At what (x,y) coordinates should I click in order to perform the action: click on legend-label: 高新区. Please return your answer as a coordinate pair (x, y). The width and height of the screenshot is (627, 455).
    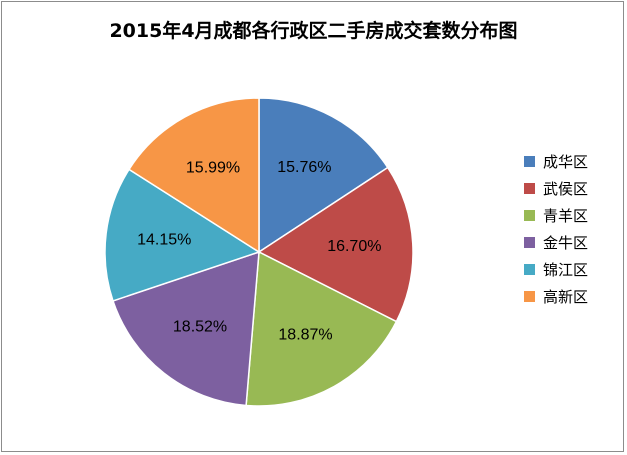
    Looking at the image, I should click on (566, 297).